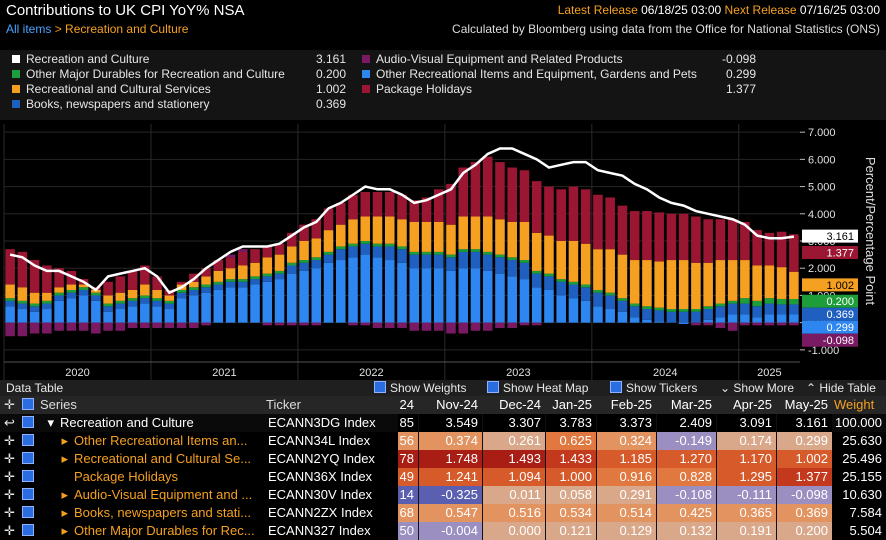 The width and height of the screenshot is (886, 540). I want to click on weight-cell: 25.496, so click(862, 458).